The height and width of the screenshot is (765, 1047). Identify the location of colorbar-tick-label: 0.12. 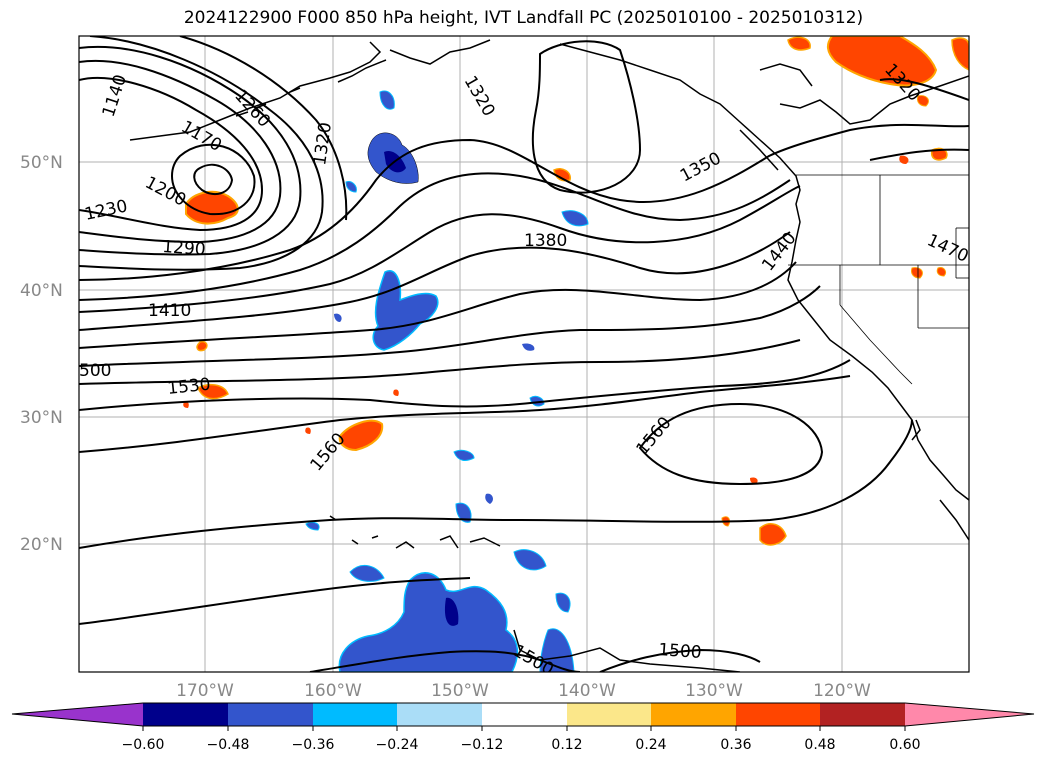
(566, 745).